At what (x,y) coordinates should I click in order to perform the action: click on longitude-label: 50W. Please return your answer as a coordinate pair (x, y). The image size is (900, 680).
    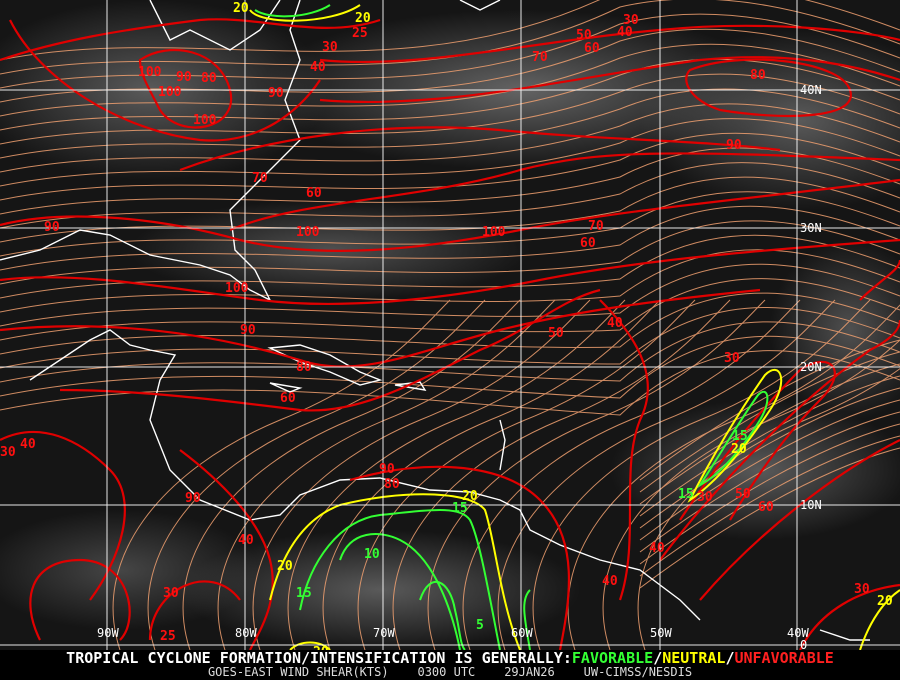
    Looking at the image, I should click on (661, 633).